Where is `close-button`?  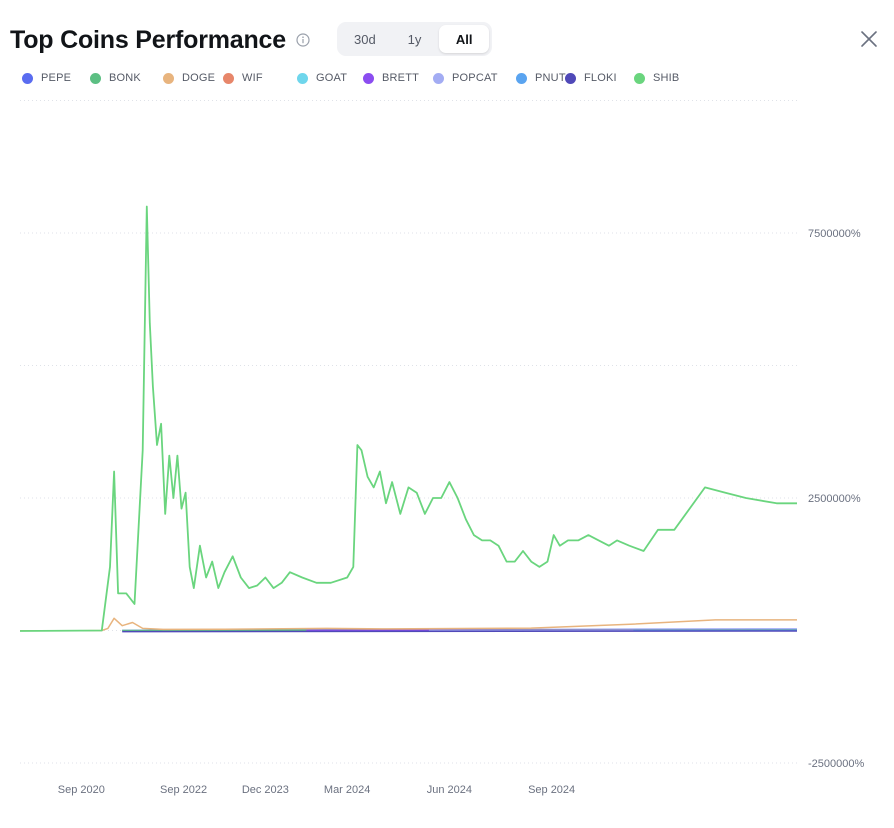
close-button is located at coordinates (869, 39).